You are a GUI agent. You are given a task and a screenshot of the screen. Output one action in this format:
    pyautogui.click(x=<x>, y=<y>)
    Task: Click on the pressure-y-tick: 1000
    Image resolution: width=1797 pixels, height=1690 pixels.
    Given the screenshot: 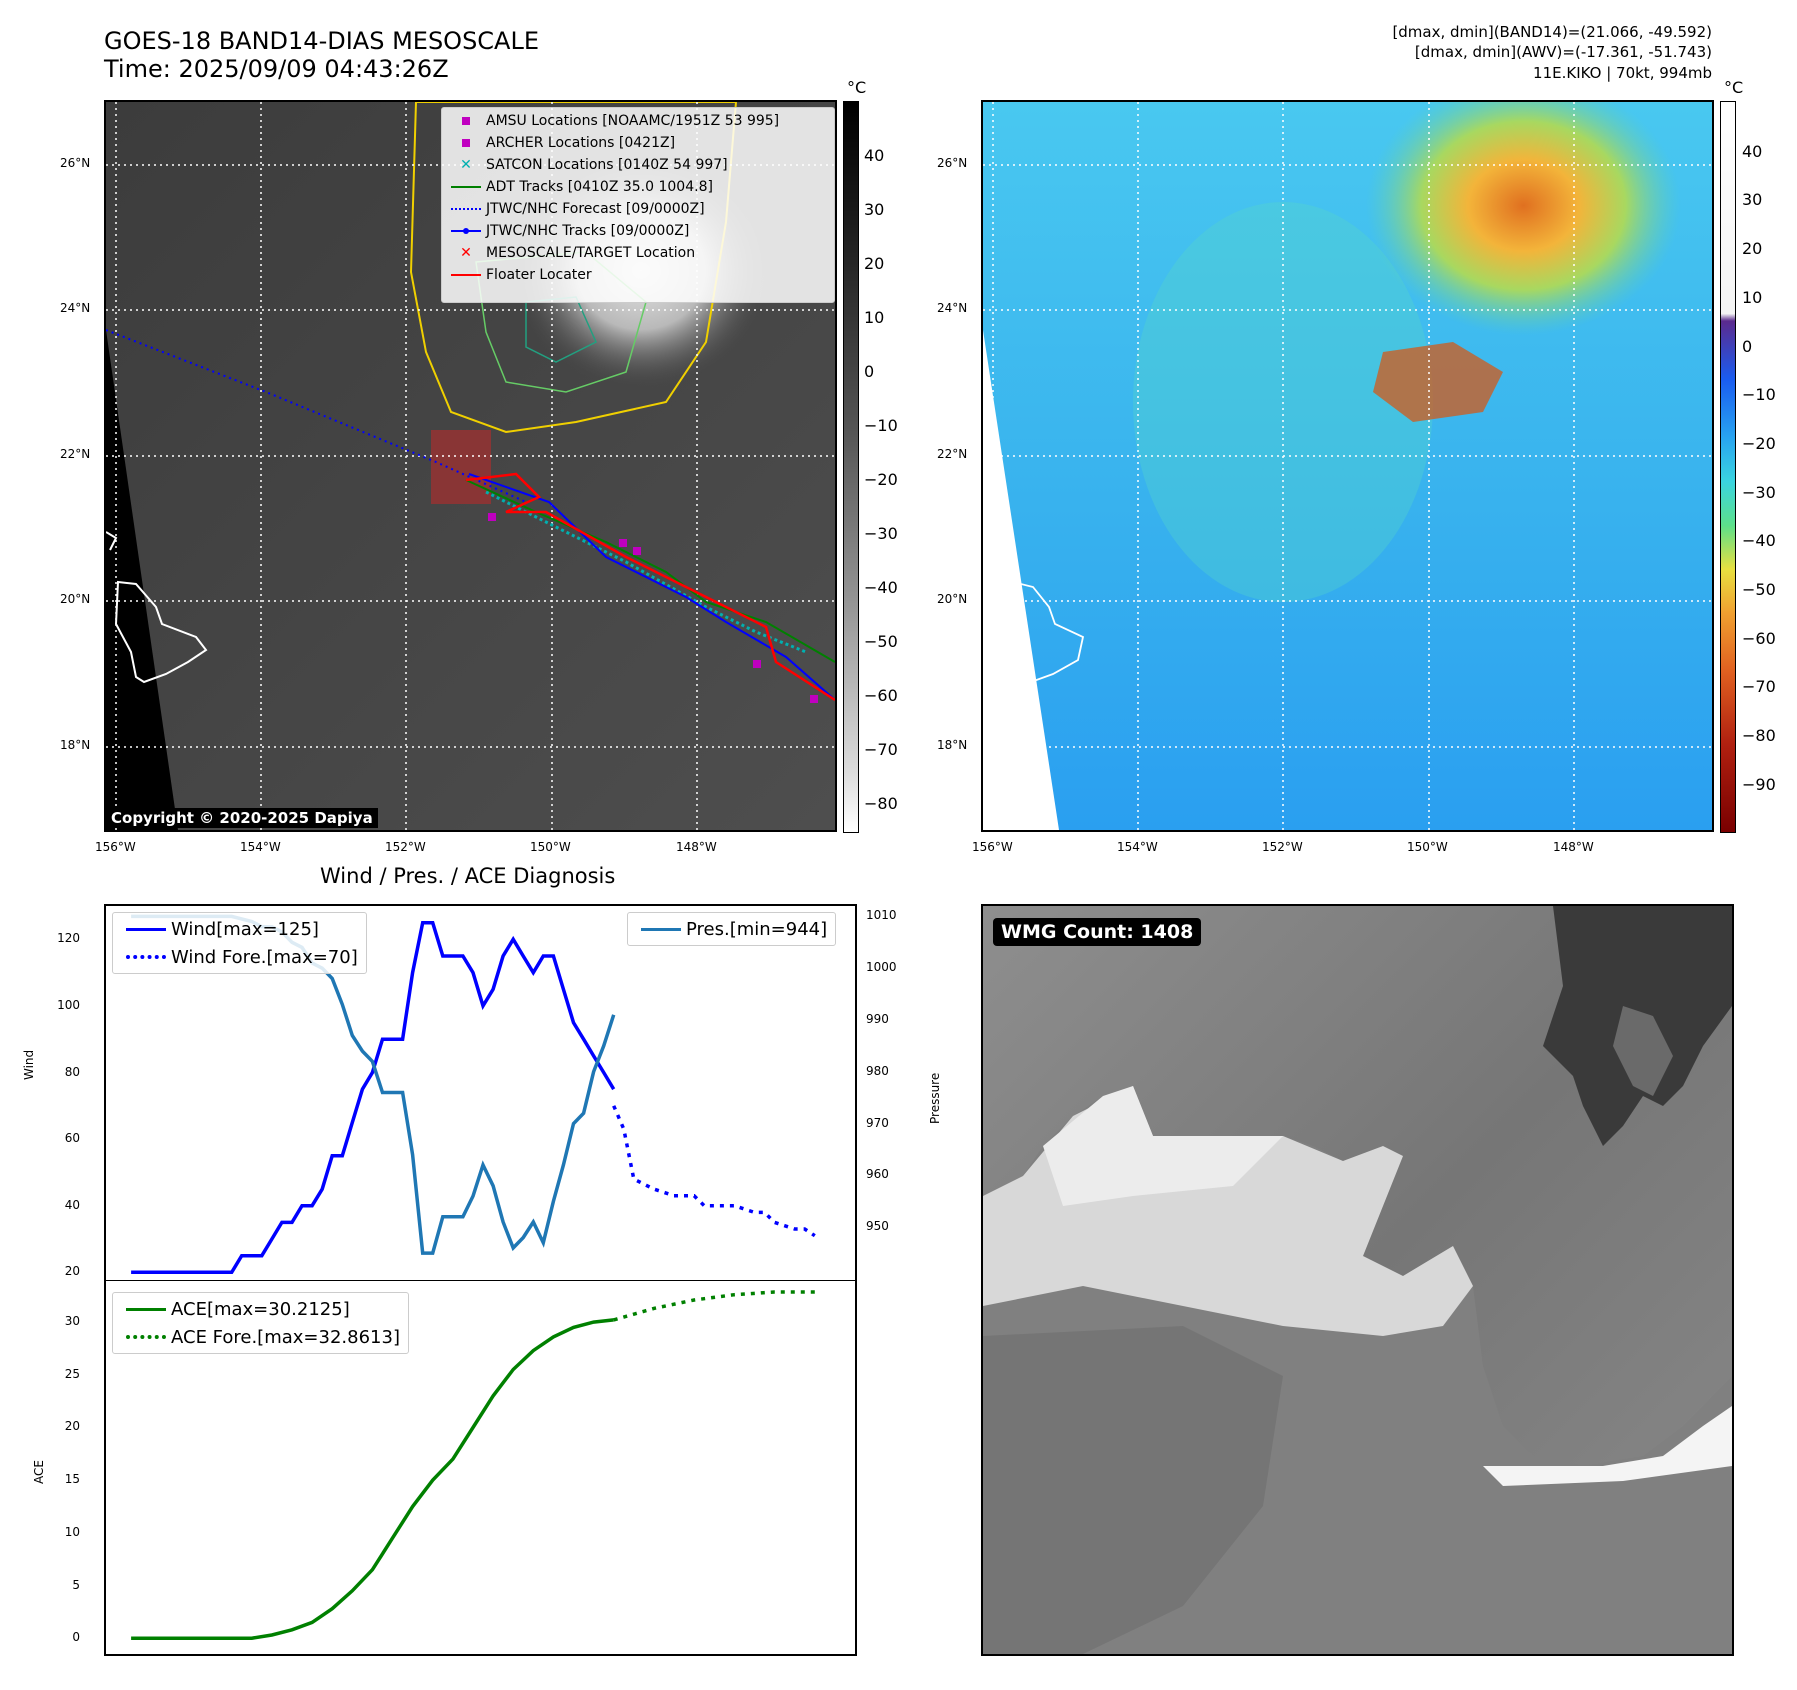 What is the action you would take?
    pyautogui.click(x=881, y=967)
    